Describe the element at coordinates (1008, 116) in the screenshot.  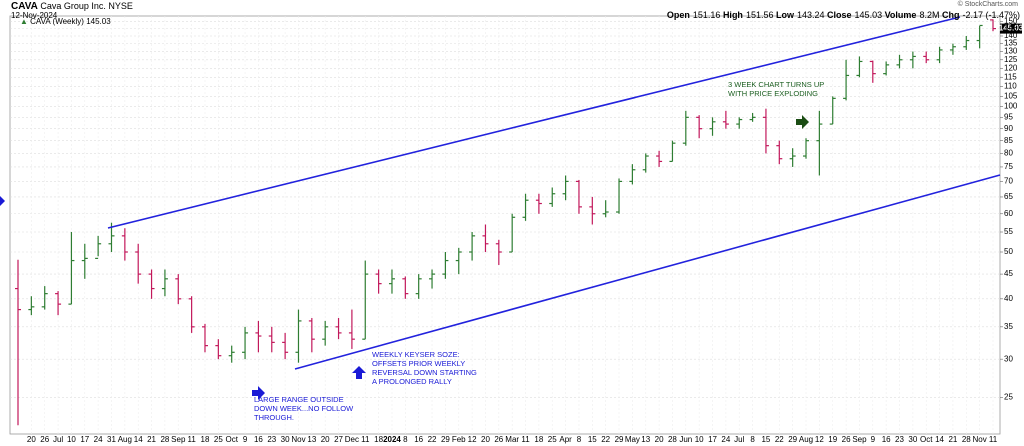
I see `y-tick-label: 95` at that location.